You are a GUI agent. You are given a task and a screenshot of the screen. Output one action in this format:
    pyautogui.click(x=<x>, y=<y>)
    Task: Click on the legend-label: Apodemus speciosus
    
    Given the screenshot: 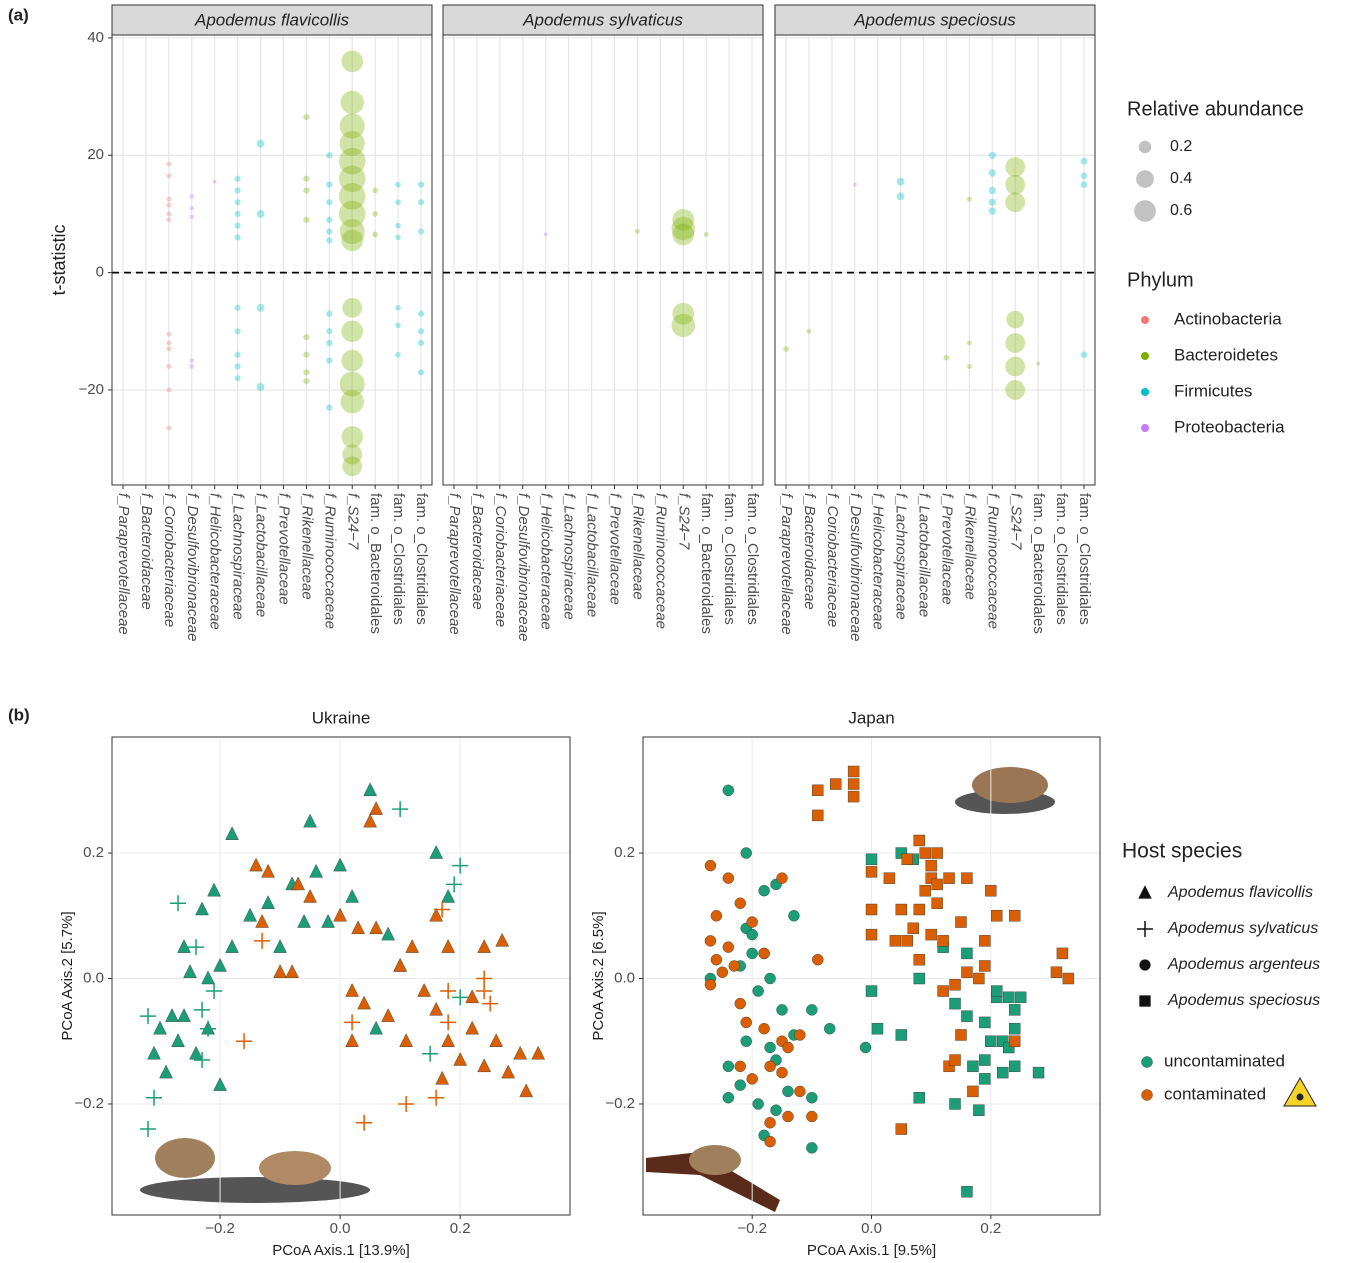 What is the action you would take?
    pyautogui.click(x=1243, y=1000)
    